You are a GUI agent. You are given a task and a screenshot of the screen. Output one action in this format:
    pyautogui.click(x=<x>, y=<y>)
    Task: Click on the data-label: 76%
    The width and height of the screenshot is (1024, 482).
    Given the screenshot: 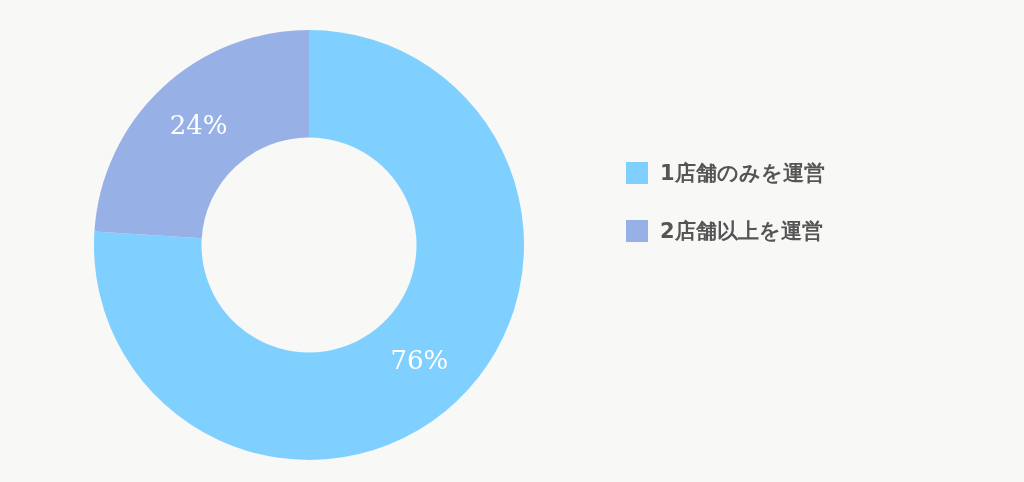 What is the action you would take?
    pyautogui.click(x=419, y=360)
    